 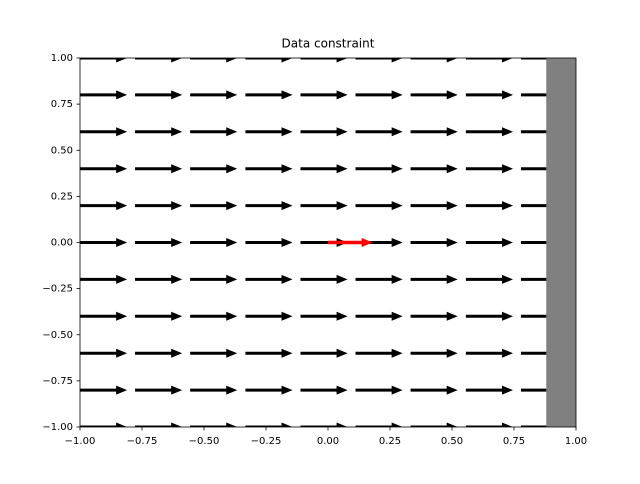 I want to click on constraint-arrow, so click(x=350, y=242).